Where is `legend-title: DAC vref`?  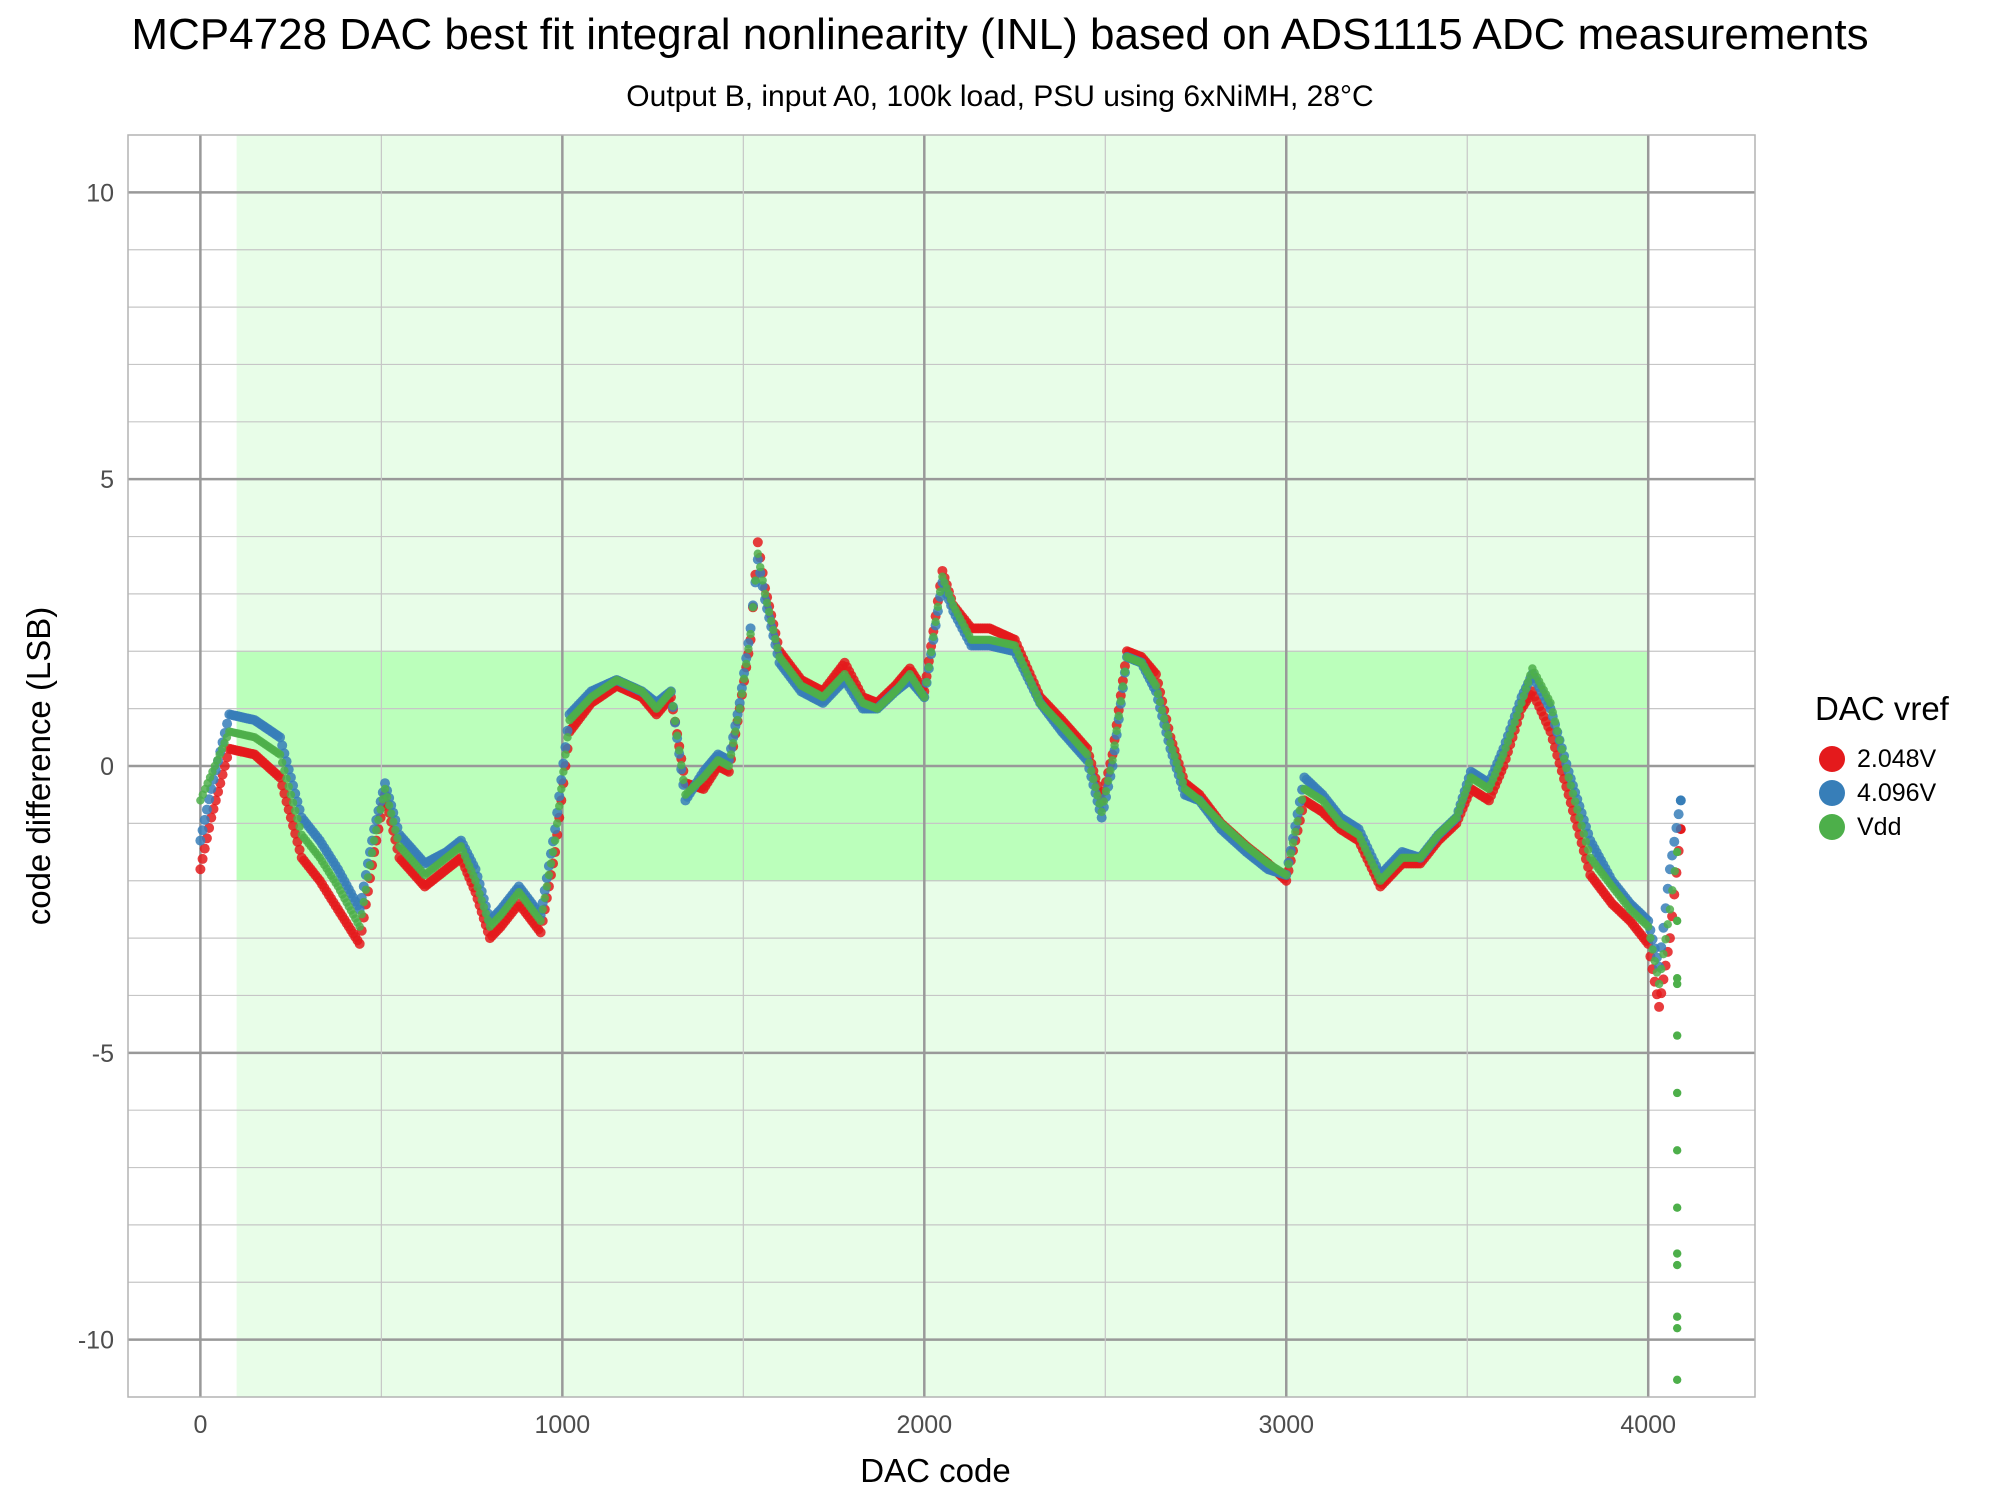 legend-title: DAC vref is located at coordinates (1882, 708).